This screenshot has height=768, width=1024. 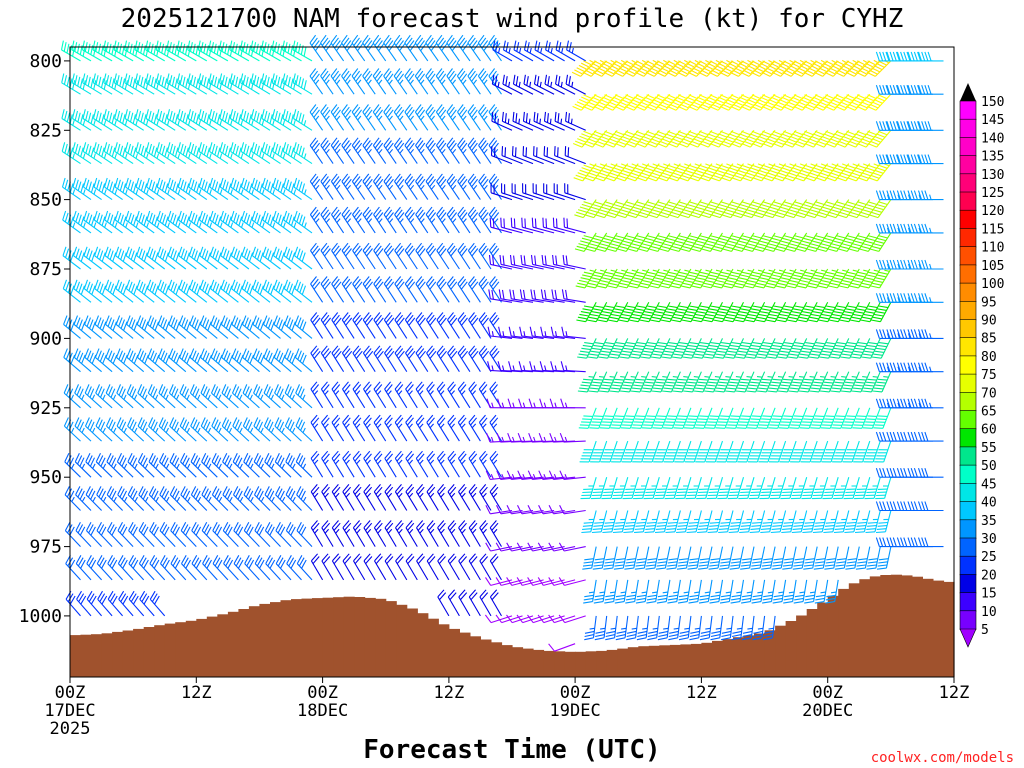 I want to click on pressure-axis: 800 825 850 875 900 925 950 975 1000, so click(x=44, y=339).